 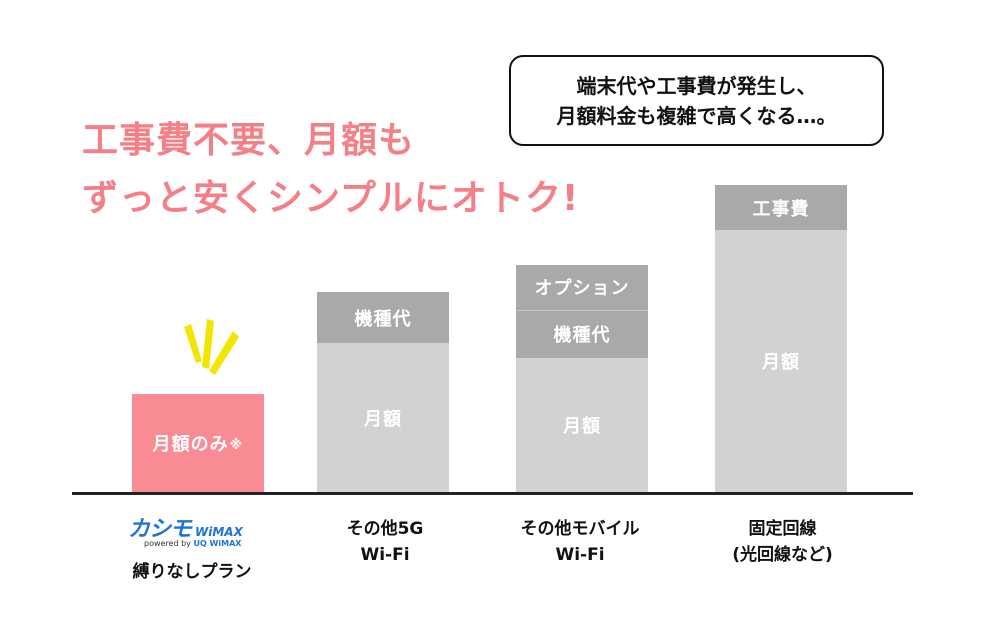 What do you see at coordinates (580, 542) in the screenshot?
I see `category-label-mobile-wifi: その他モバイル Wi-Fi` at bounding box center [580, 542].